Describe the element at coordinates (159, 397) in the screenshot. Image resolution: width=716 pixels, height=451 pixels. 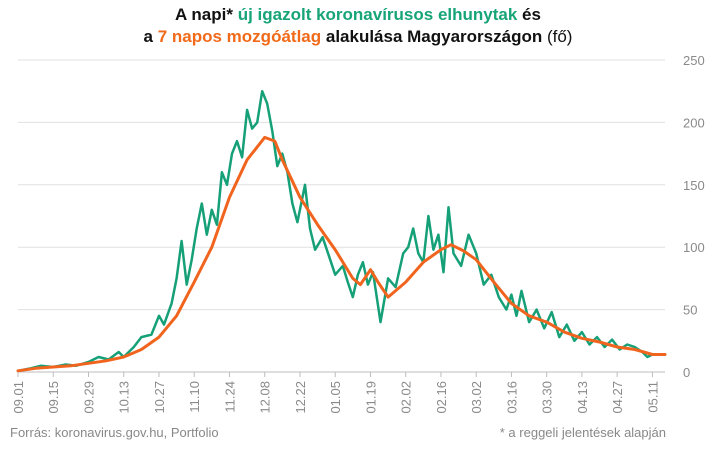
I see `x-tick-label: 10.27` at that location.